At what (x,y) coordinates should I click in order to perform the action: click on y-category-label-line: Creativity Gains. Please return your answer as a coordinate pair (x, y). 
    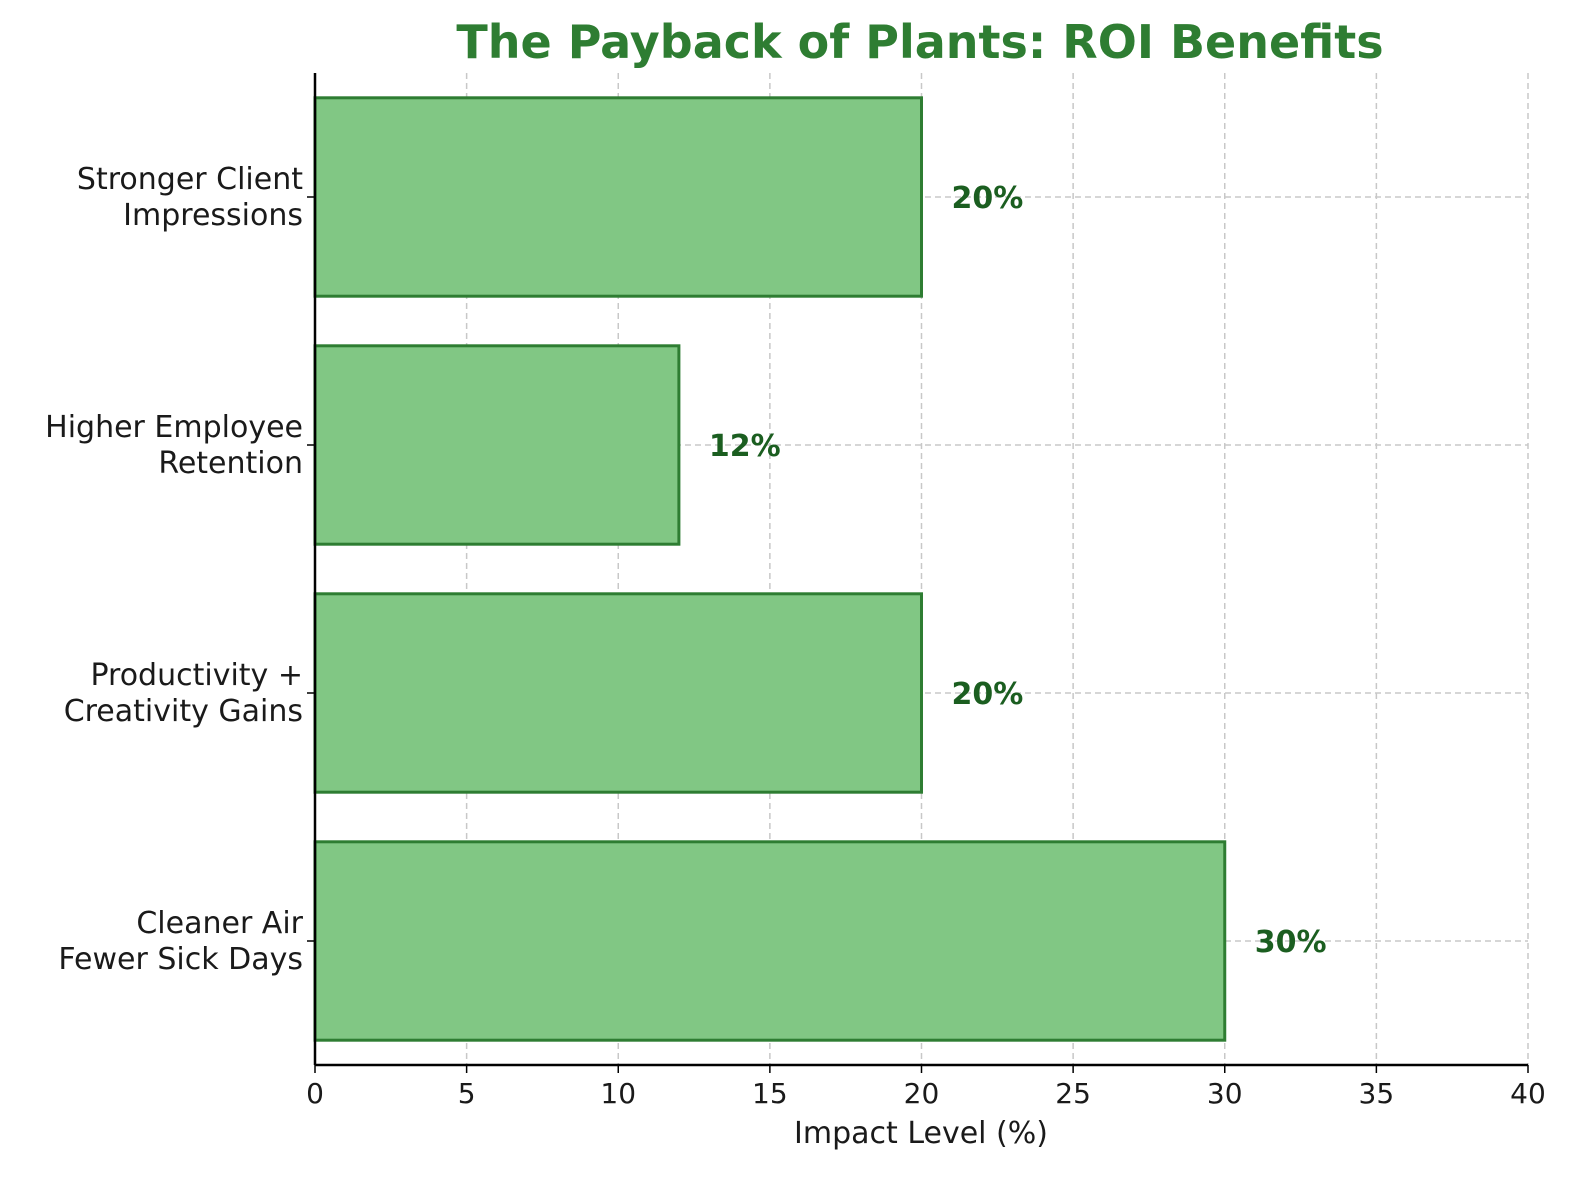
    Looking at the image, I should click on (183, 711).